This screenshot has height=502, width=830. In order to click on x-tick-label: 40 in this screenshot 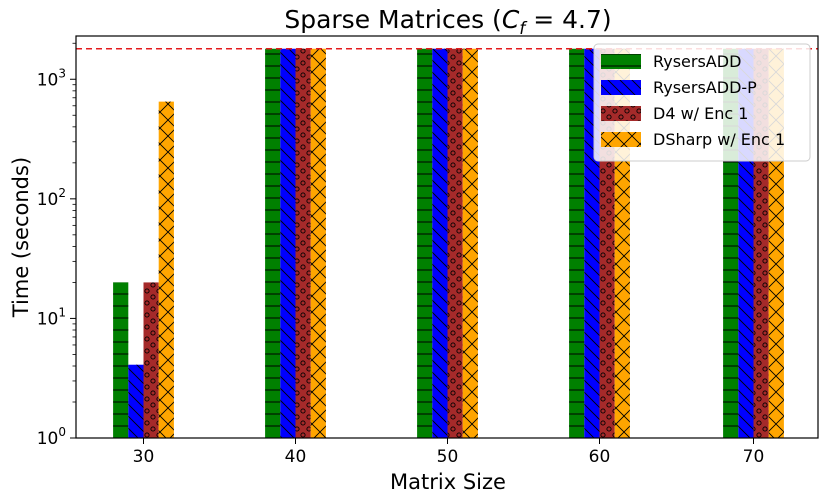, I will do `click(296, 457)`.